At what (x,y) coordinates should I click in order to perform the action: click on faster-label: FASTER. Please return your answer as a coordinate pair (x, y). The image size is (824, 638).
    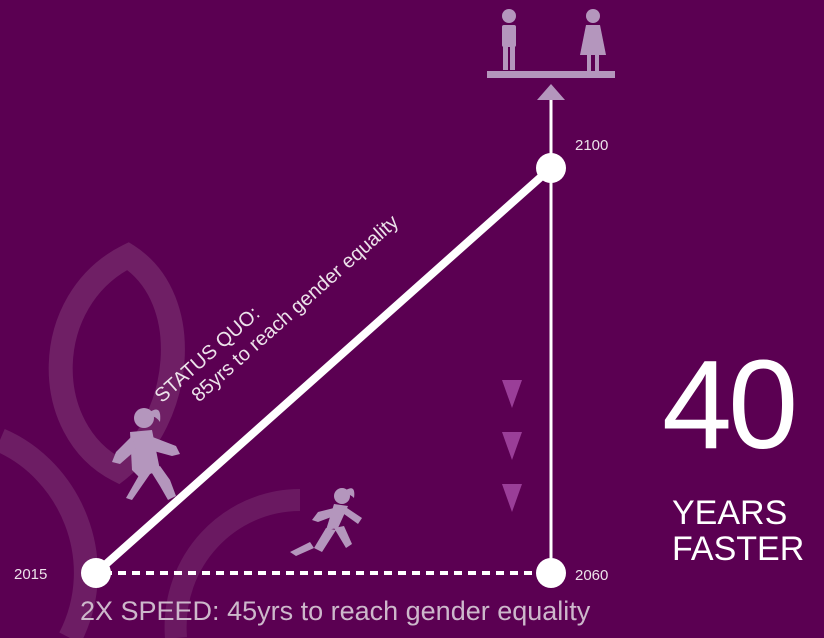
    Looking at the image, I should click on (738, 549).